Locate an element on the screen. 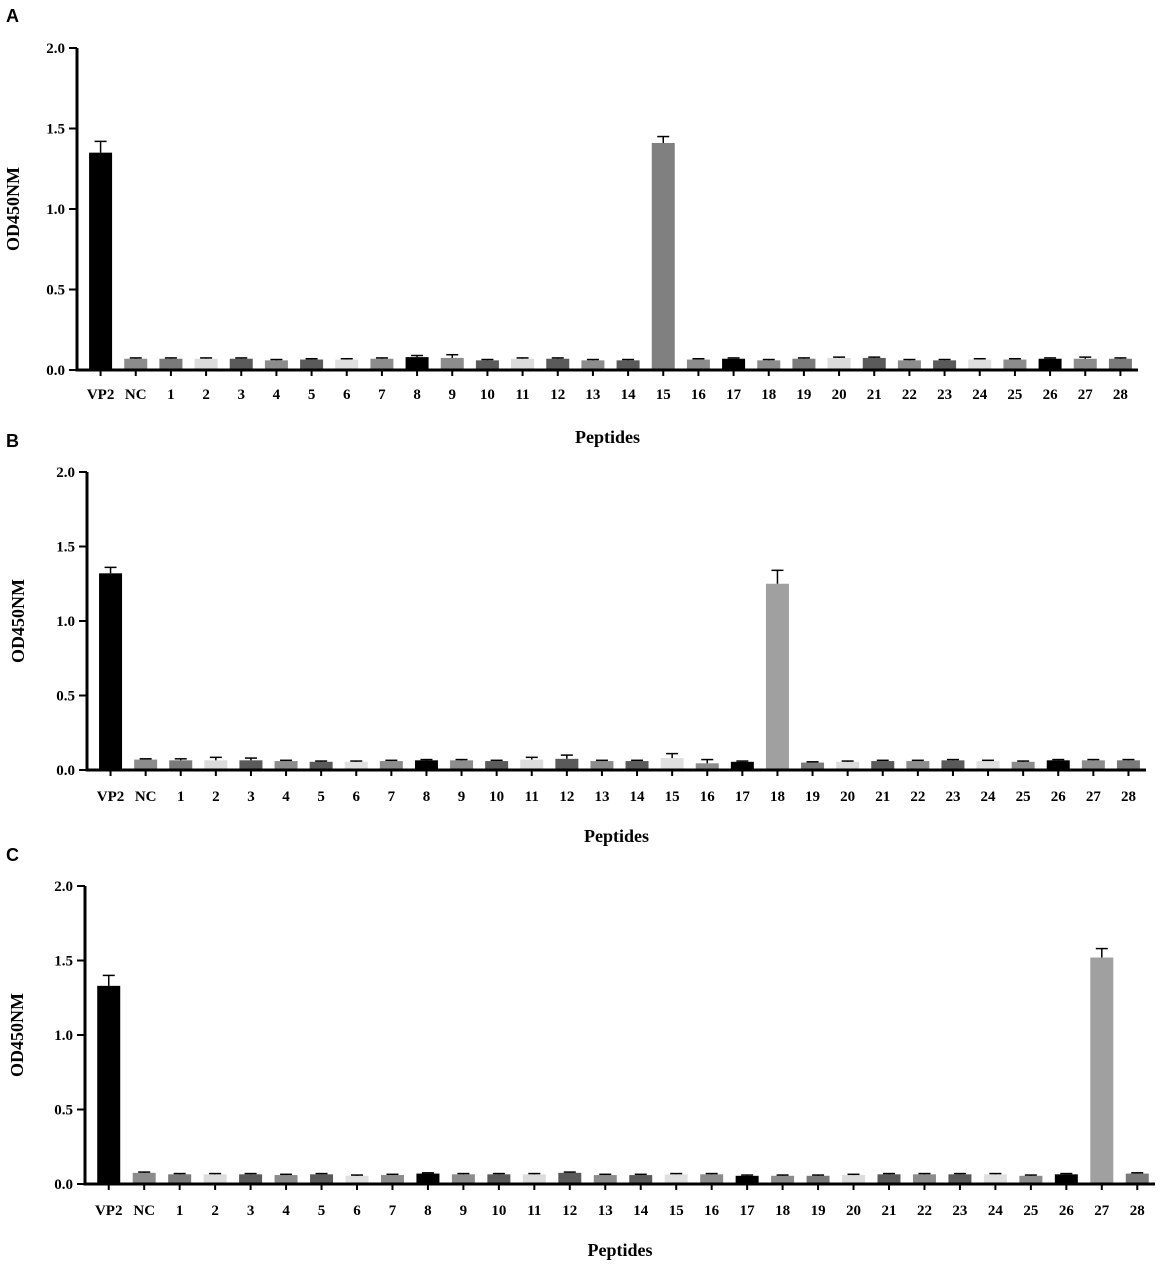 This screenshot has width=1170, height=1266. x-tick-label: 19 is located at coordinates (818, 1211).